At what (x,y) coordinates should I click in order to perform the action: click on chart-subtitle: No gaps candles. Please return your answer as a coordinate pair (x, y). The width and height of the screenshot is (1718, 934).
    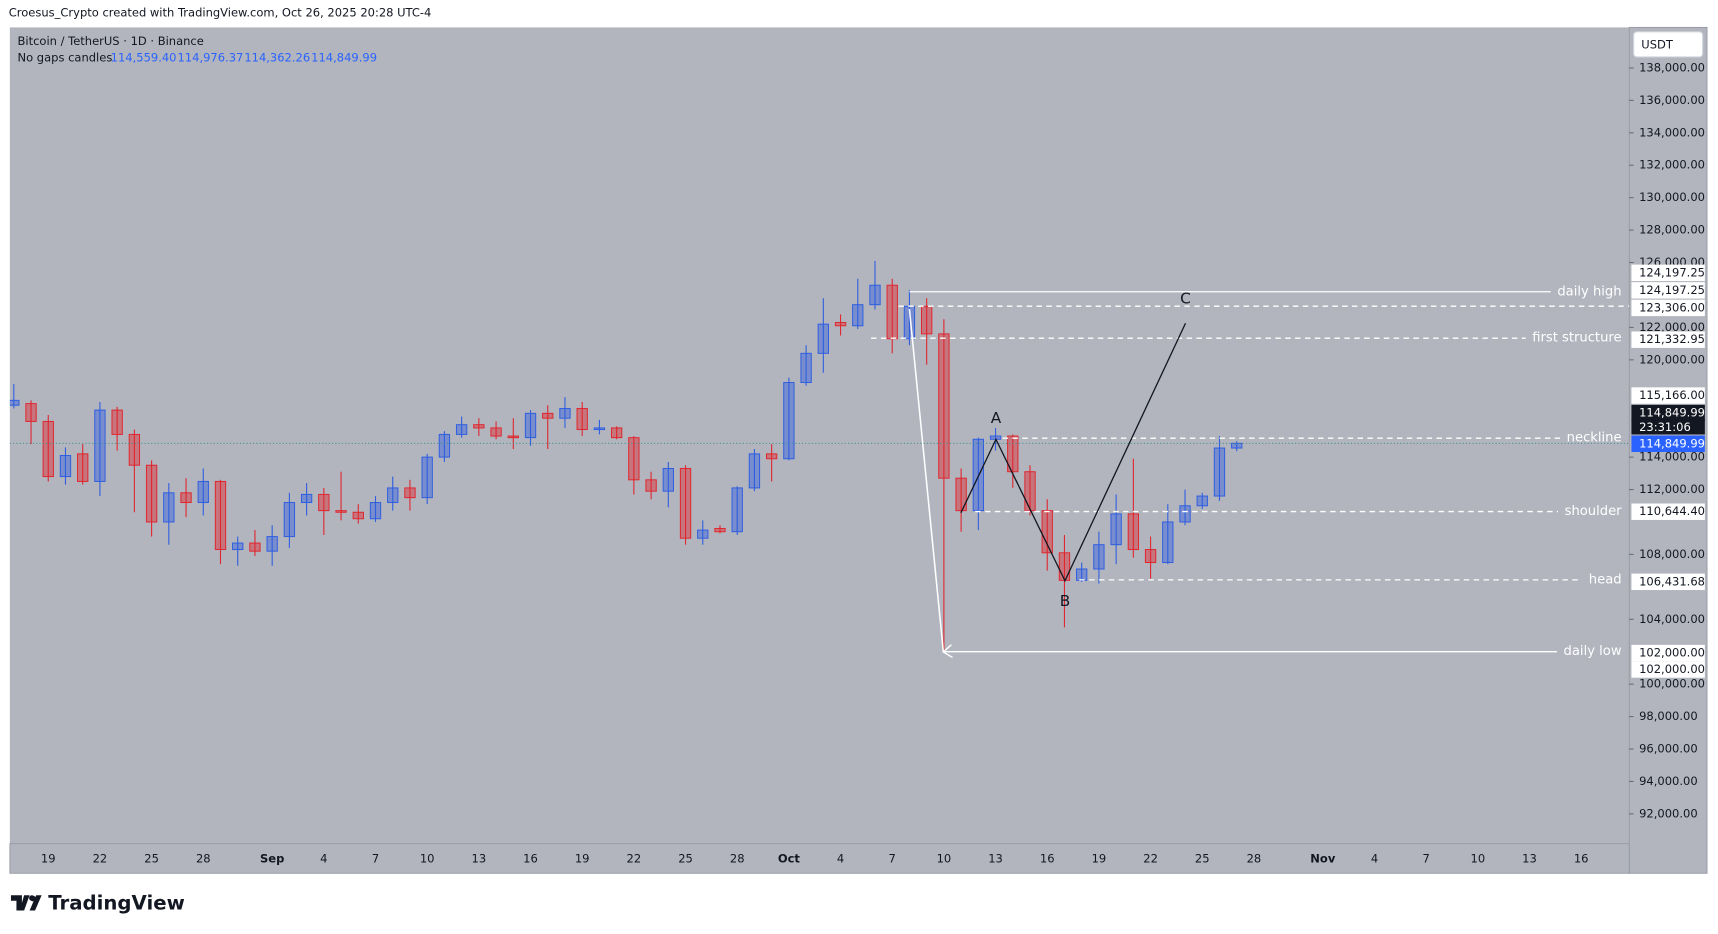
    Looking at the image, I should click on (65, 58).